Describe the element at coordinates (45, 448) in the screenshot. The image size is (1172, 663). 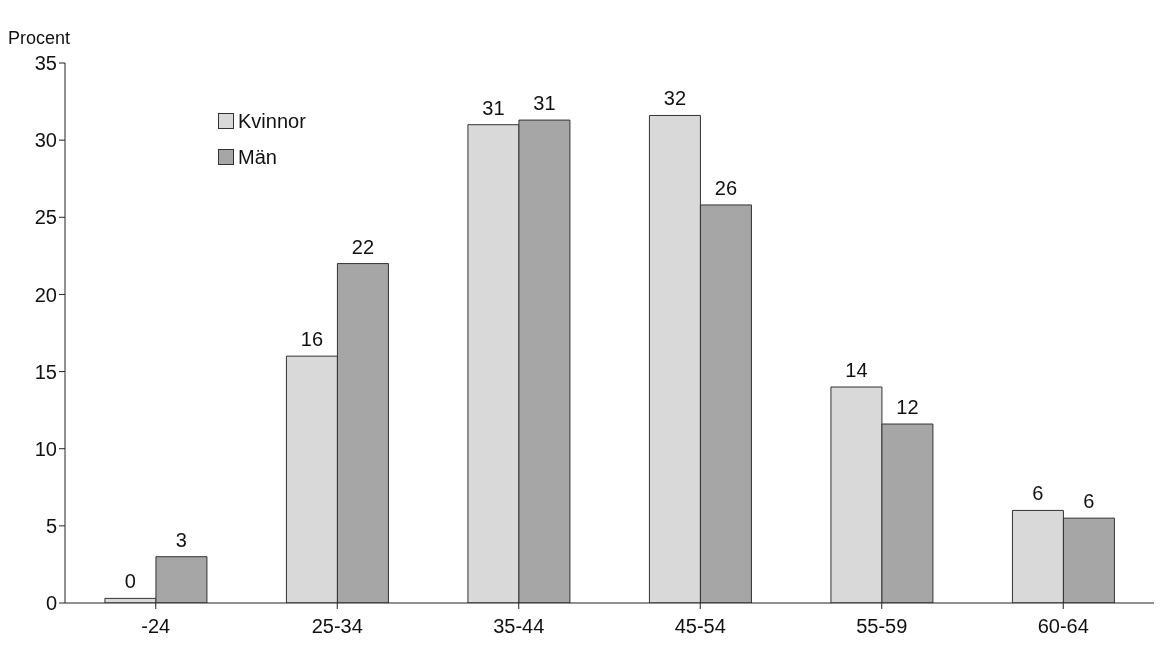
I see `y-tick-label: 10` at that location.